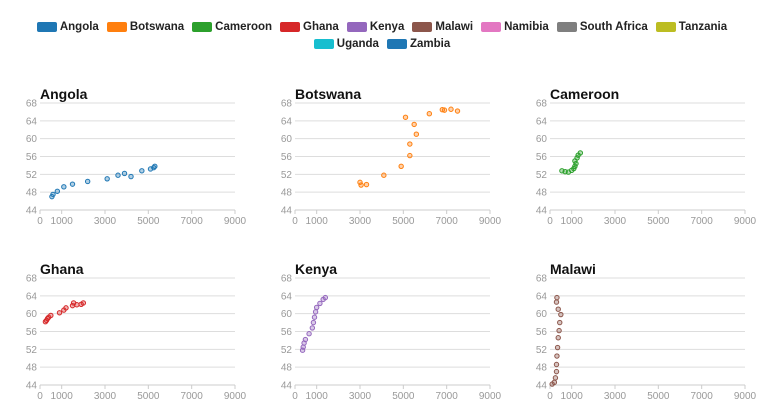  What do you see at coordinates (244, 26) in the screenshot?
I see `legend-label: Cameroon` at bounding box center [244, 26].